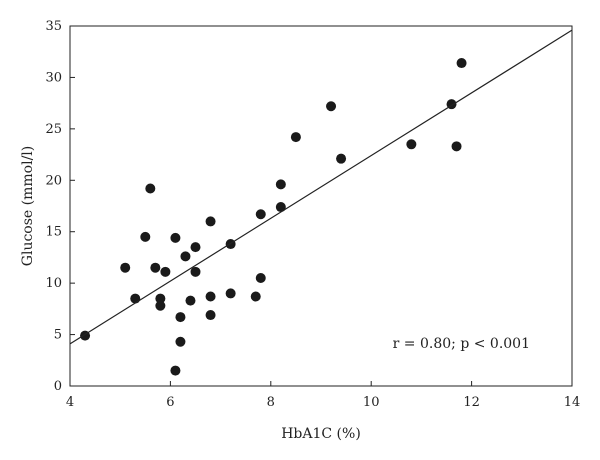 The width and height of the screenshot is (600, 460). I want to click on y-axis-label: Glucose (mmol/l), so click(28, 206).